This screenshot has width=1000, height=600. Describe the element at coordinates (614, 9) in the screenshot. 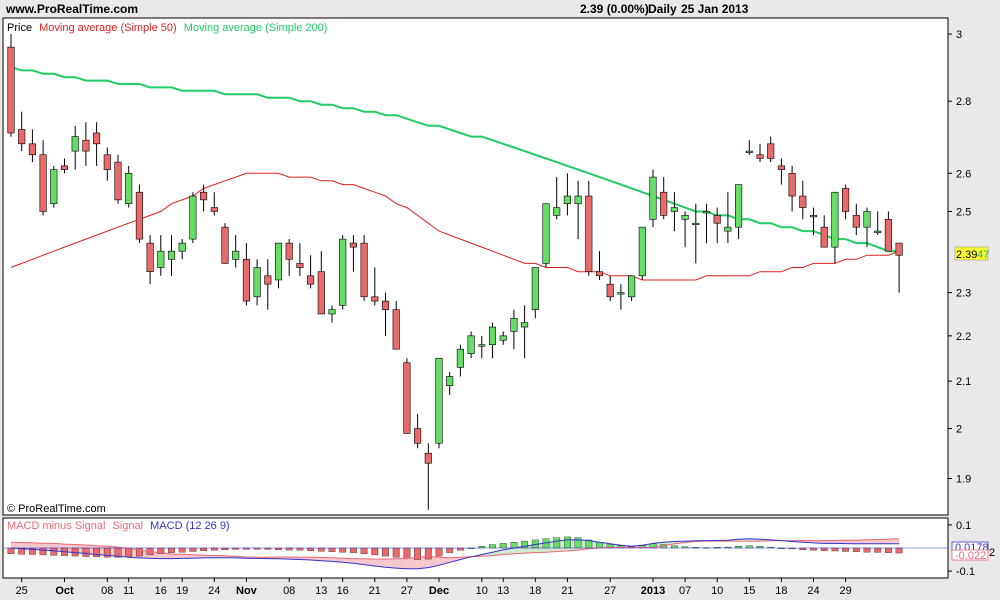

I see `quote-value: 2.39 (0.00%)` at that location.